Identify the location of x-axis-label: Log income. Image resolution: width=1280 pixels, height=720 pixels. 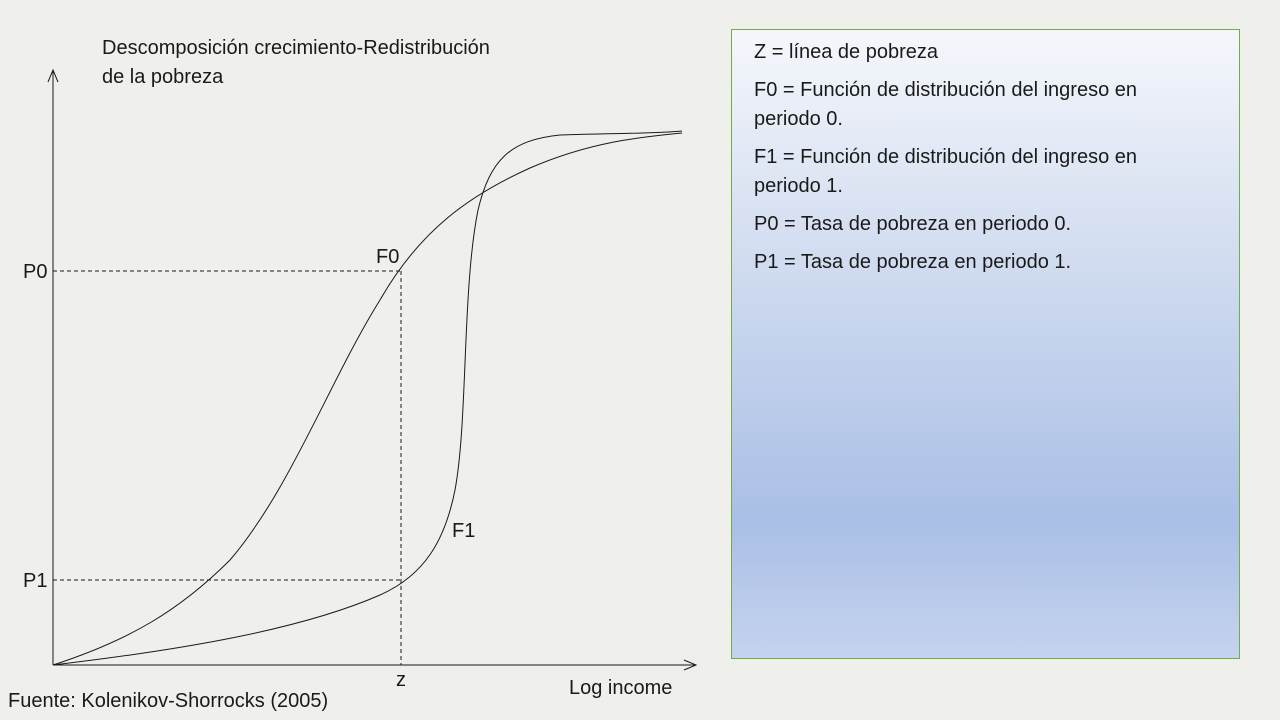
(620, 688).